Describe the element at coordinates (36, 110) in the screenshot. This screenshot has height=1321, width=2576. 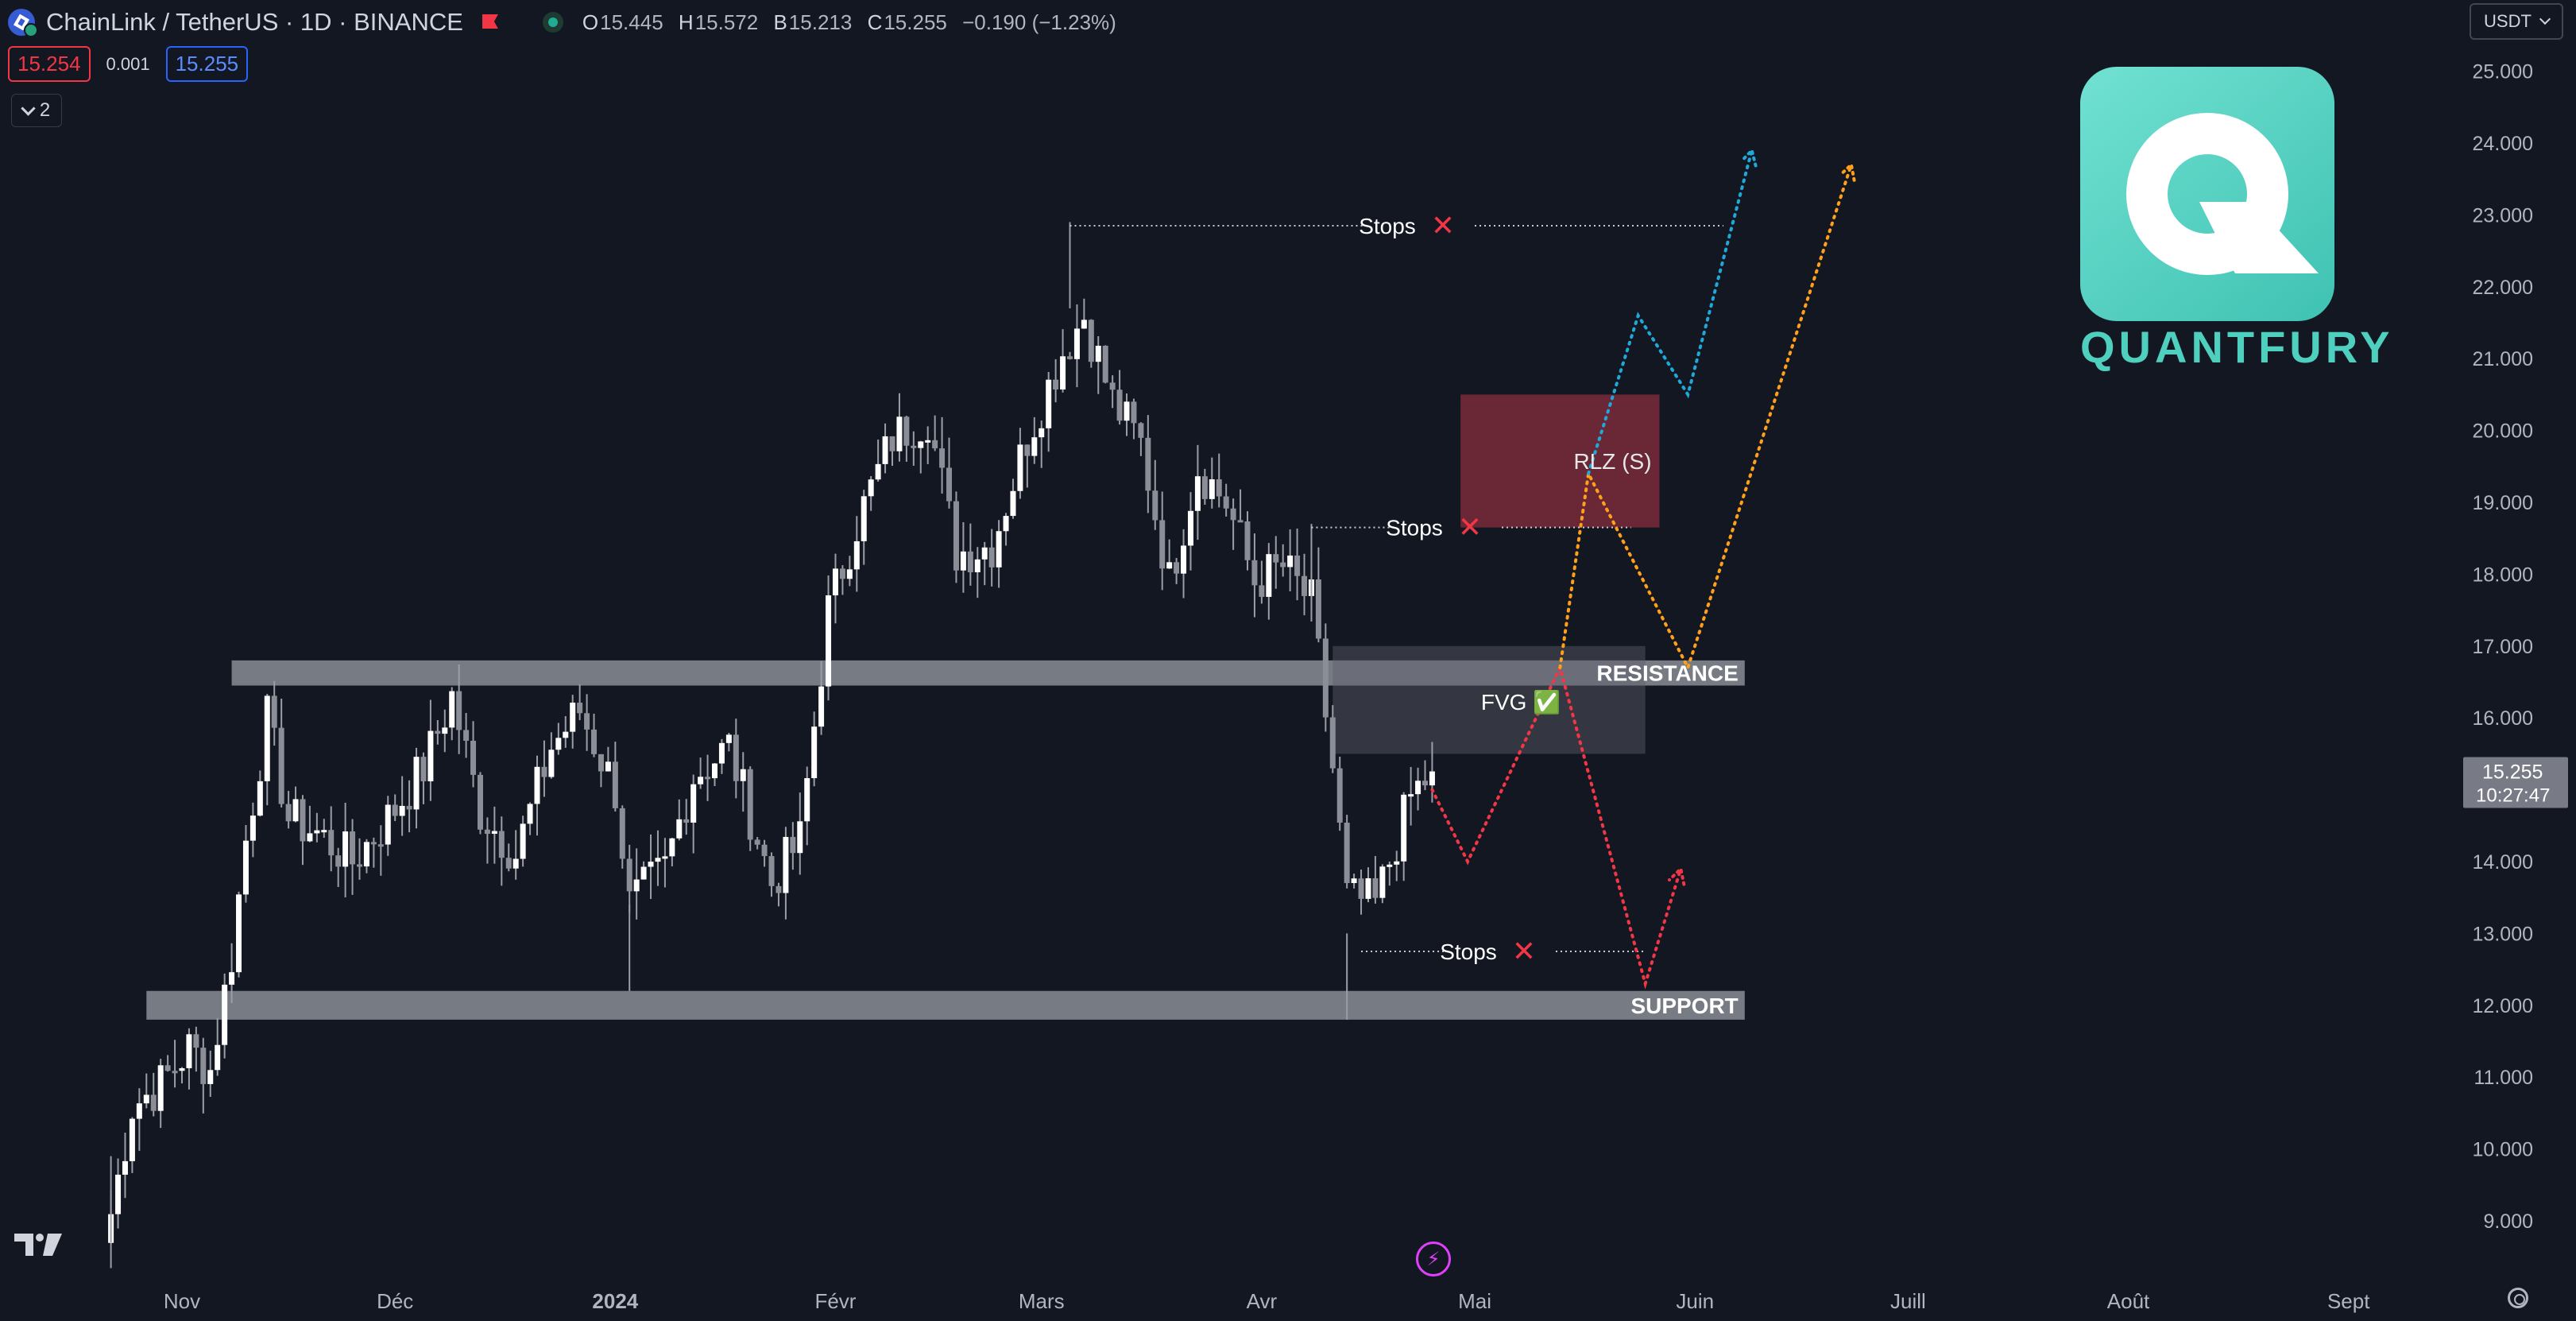
I see `indicators-collapse-button: 2` at that location.